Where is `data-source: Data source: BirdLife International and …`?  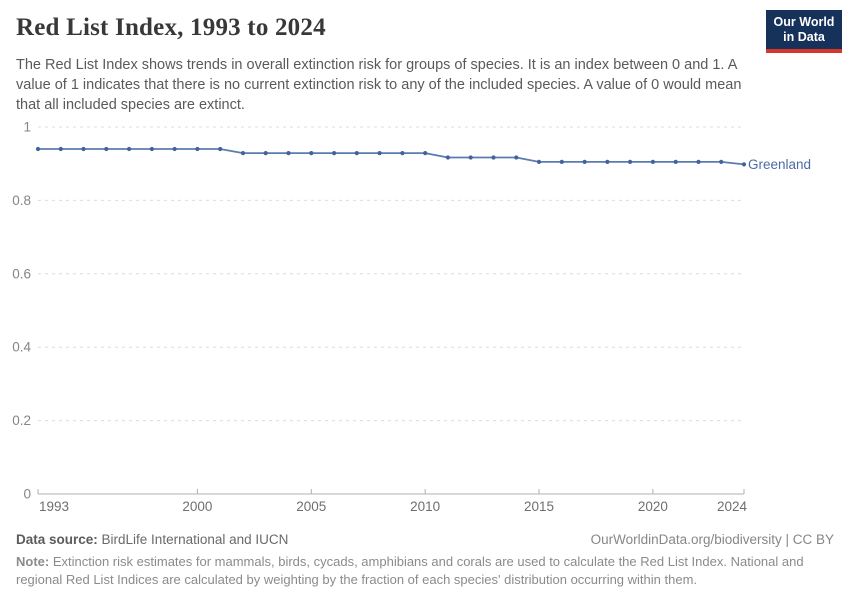 data-source: Data source: BirdLife International and … is located at coordinates (152, 539).